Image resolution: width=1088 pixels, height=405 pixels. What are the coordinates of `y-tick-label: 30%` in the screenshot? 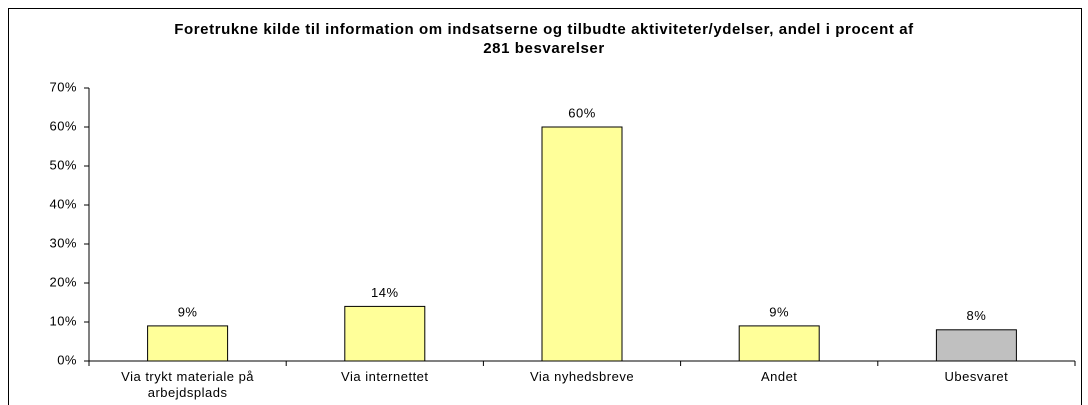 It's located at (63, 242).